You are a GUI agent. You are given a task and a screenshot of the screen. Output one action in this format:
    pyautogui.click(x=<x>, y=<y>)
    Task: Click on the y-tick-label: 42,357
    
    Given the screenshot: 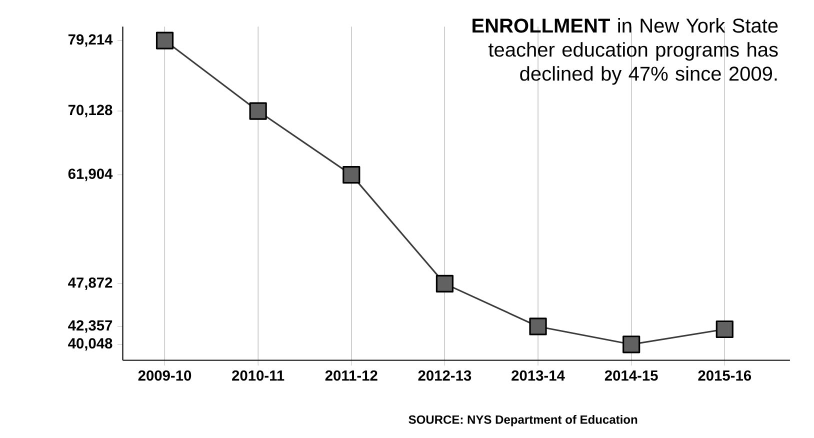 What is the action you would take?
    pyautogui.click(x=90, y=326)
    